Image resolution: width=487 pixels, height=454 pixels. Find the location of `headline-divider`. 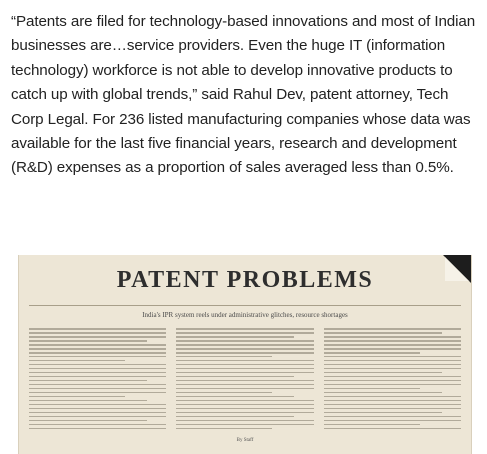

headline-divider is located at coordinates (245, 305).